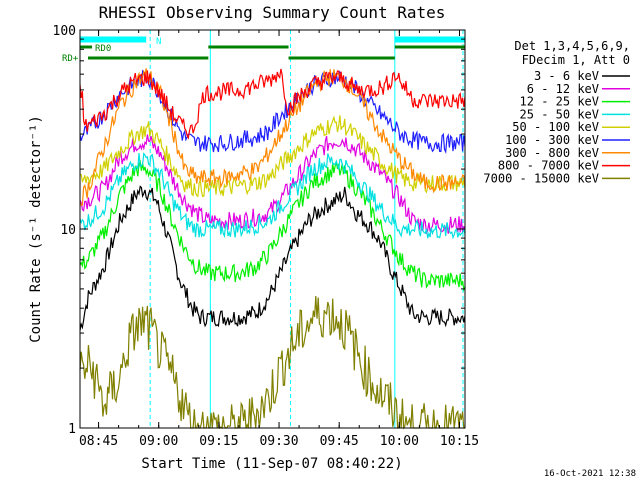  What do you see at coordinates (563, 89) in the screenshot?
I see `legend-label-6-12-kev: 6 - 12 keV` at bounding box center [563, 89].